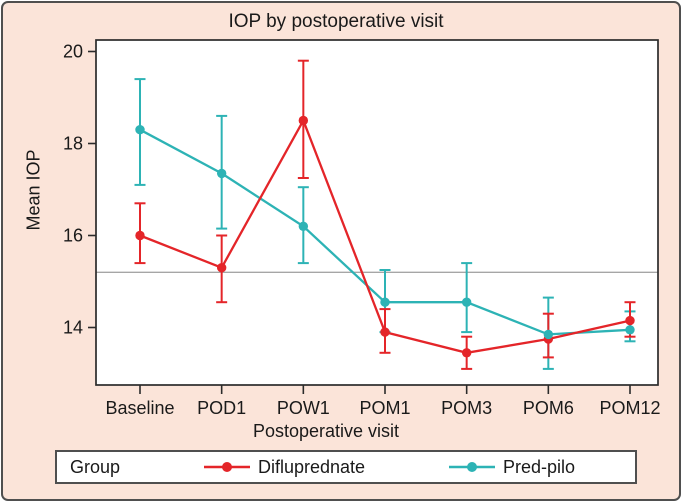 Image resolution: width=682 pixels, height=502 pixels. I want to click on legend-item-pred-pilo: Pred-pilo, so click(511, 467).